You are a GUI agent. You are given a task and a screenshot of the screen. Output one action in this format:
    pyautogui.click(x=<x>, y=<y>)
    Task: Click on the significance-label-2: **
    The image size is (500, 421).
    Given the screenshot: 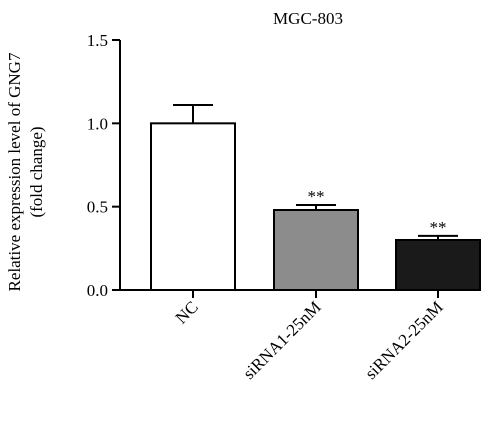 What is the action you would take?
    pyautogui.click(x=438, y=227)
    